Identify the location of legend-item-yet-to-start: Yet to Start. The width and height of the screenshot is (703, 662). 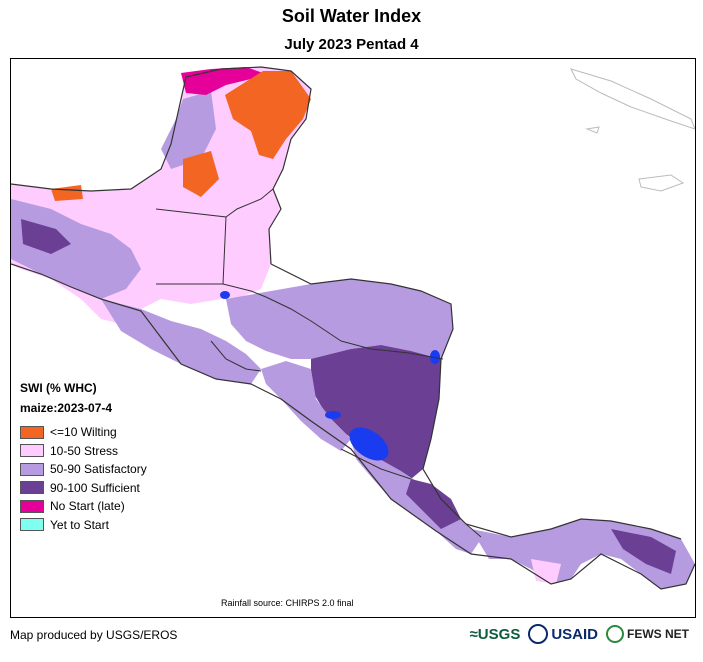
(105, 525).